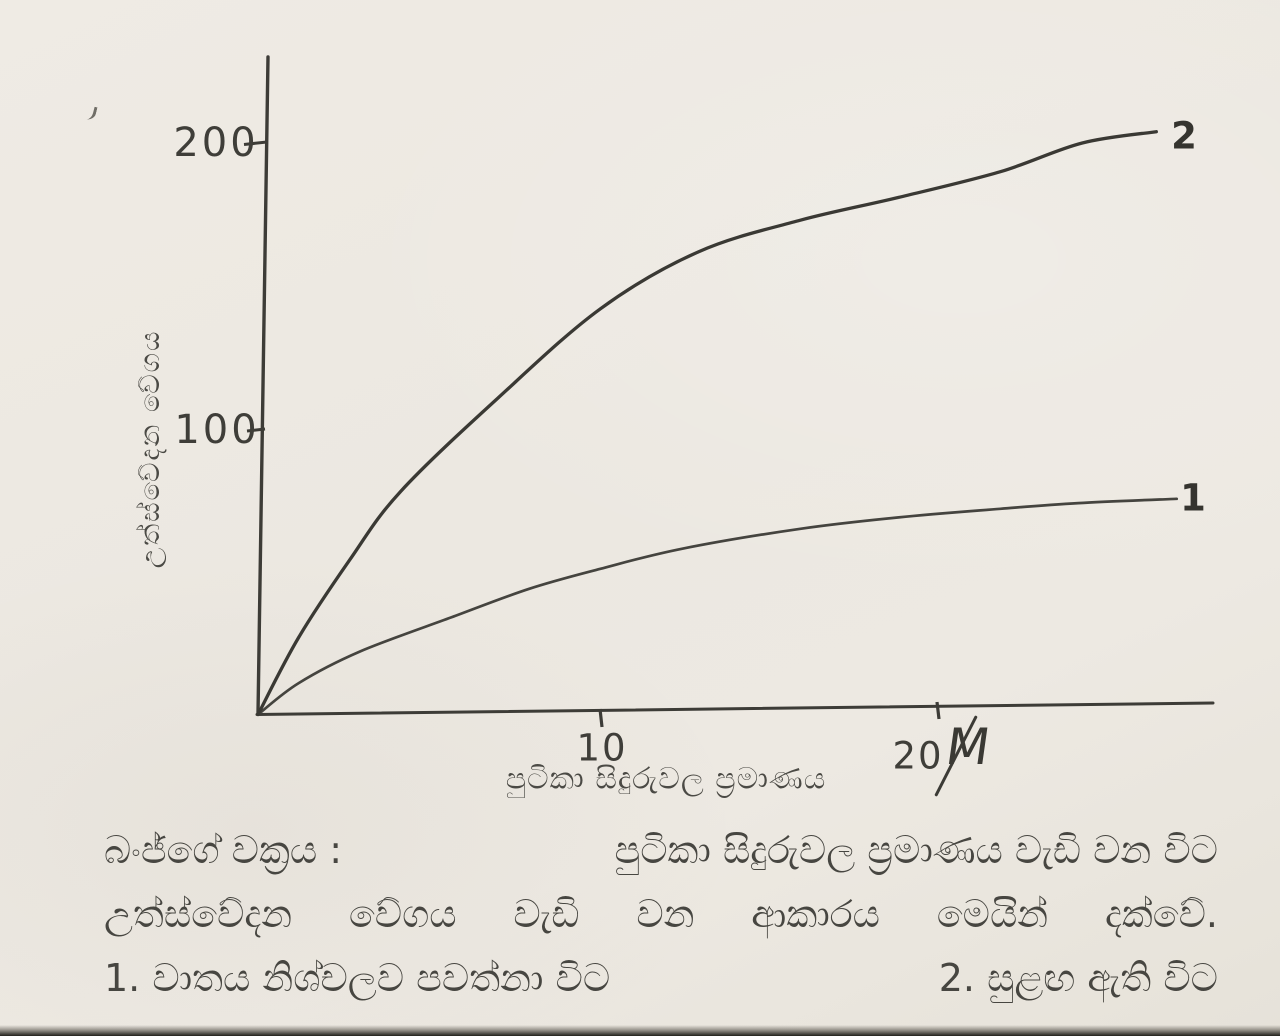 The height and width of the screenshot is (1036, 1280). I want to click on y-axis-title: උත්ස්වේදන වේගය, so click(150, 449).